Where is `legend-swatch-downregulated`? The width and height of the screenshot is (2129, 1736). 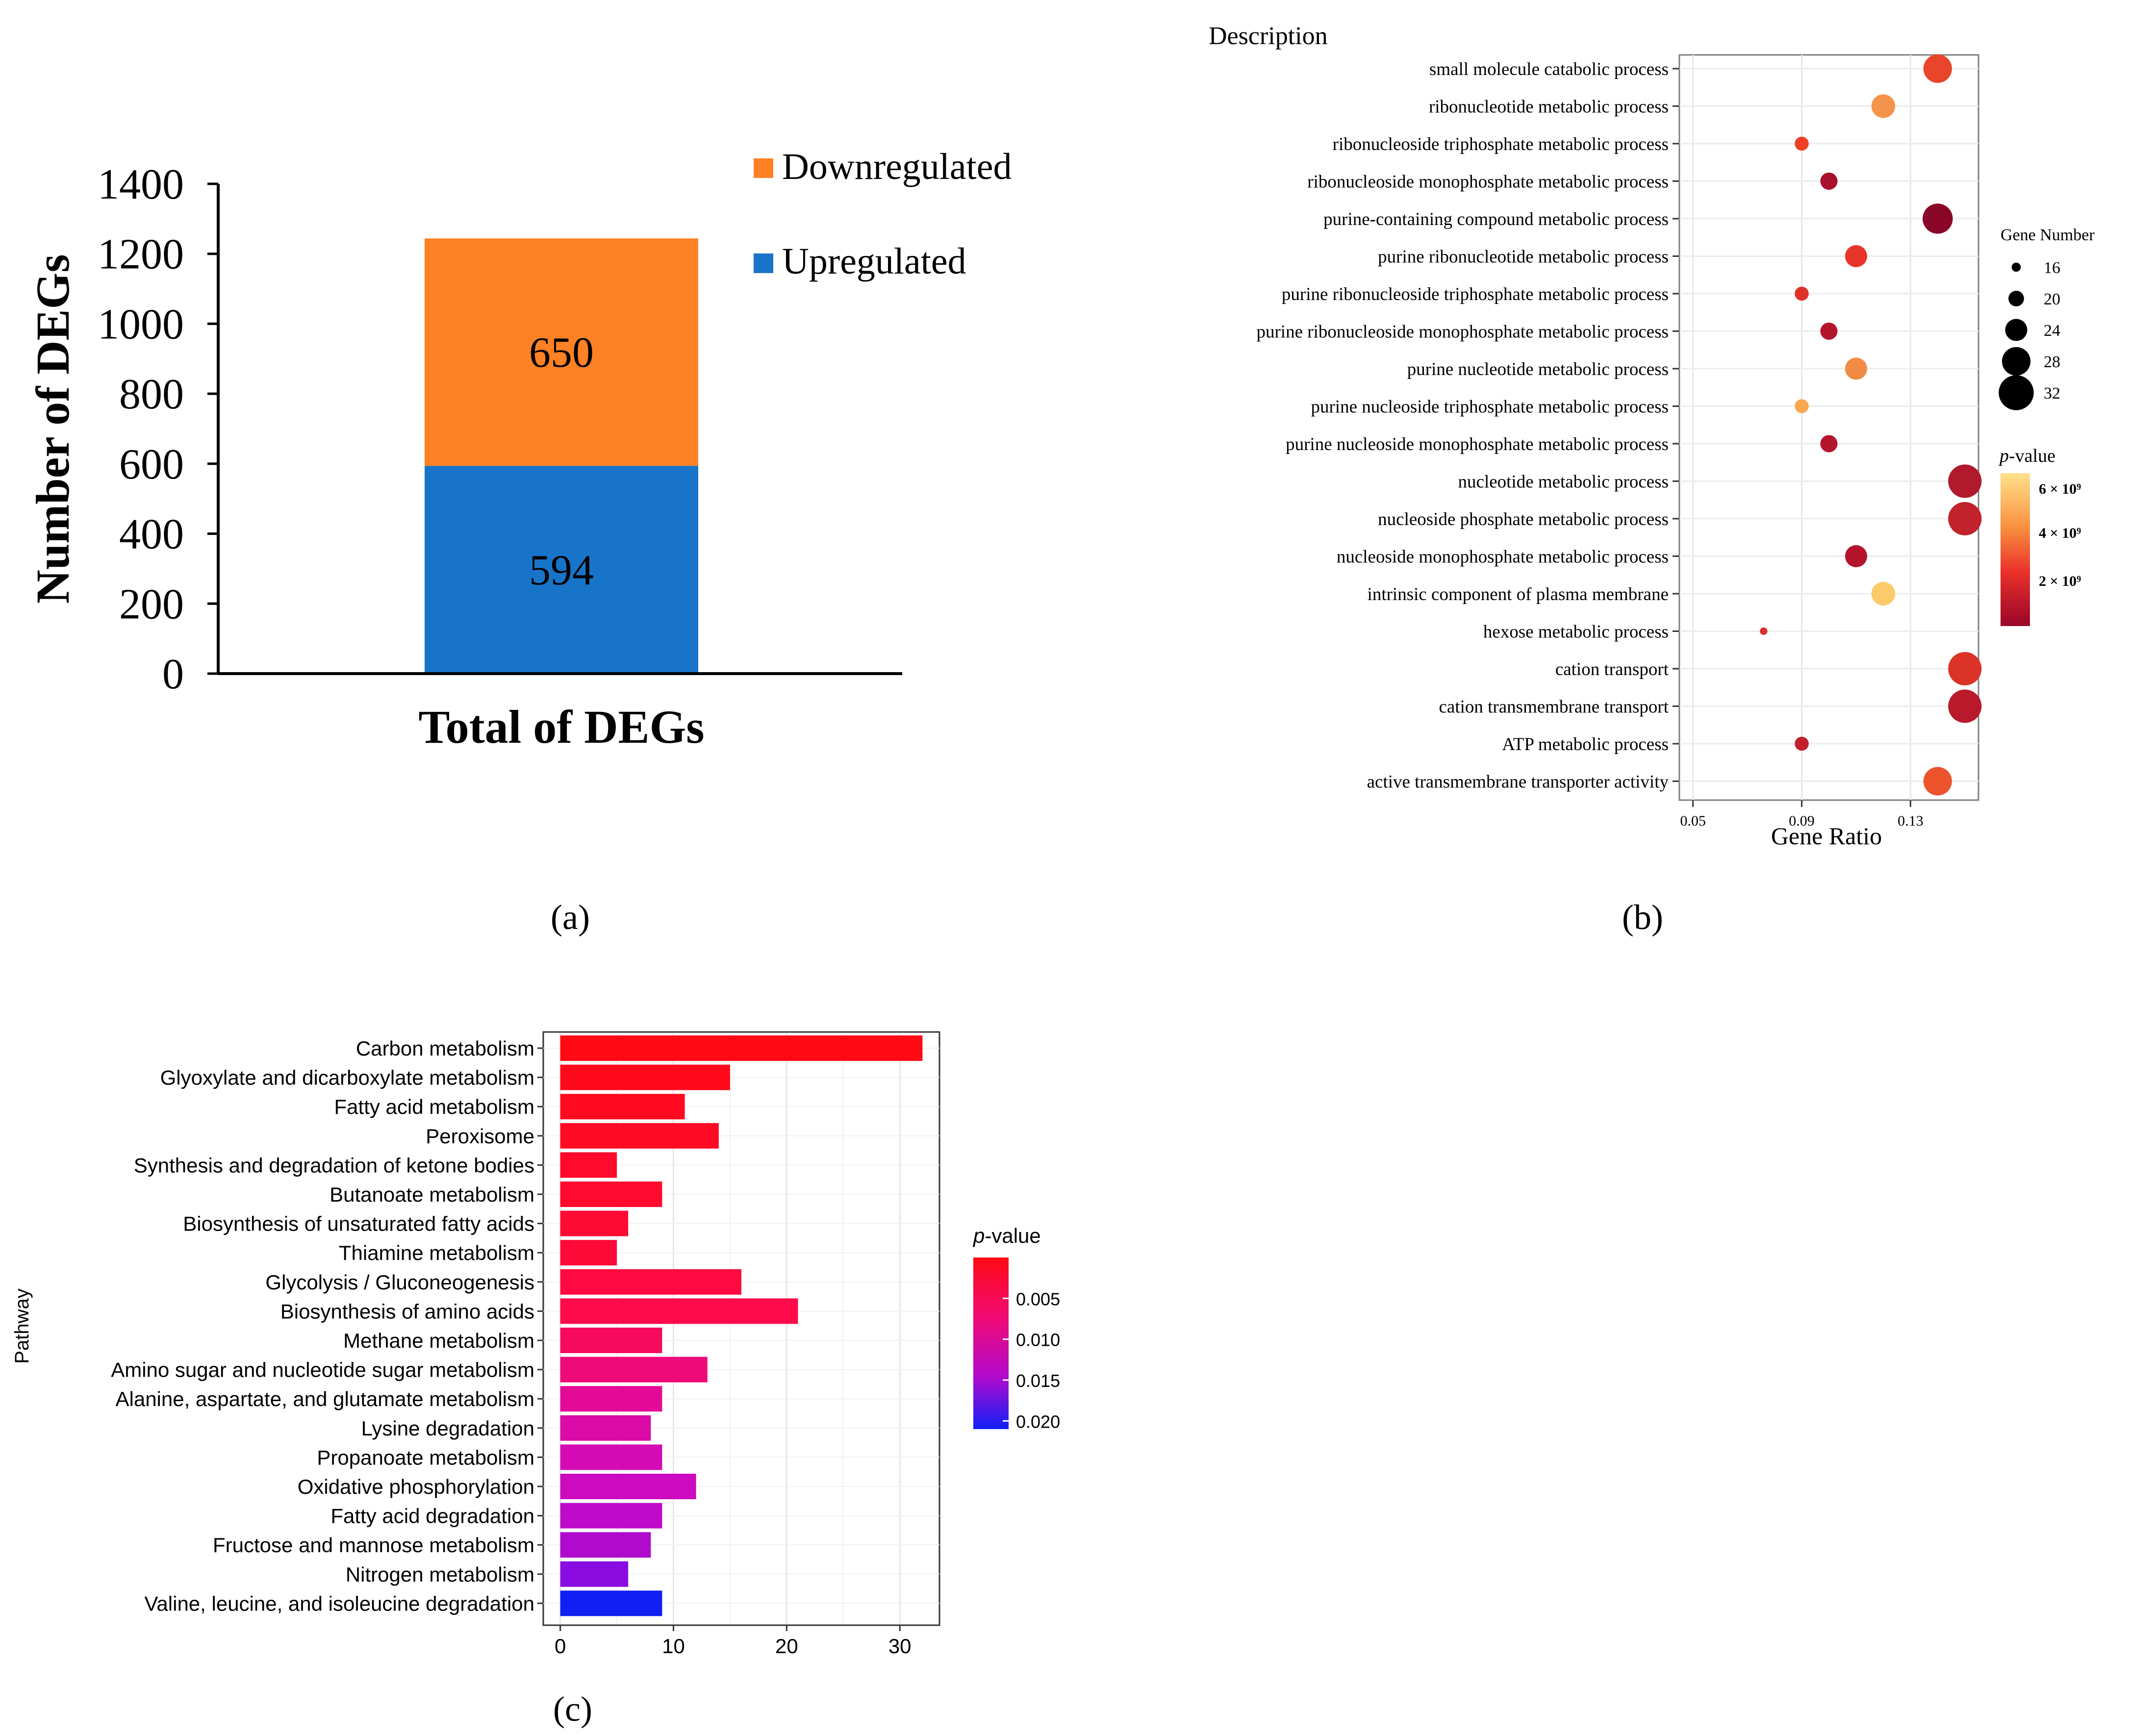
legend-swatch-downregulated is located at coordinates (764, 168).